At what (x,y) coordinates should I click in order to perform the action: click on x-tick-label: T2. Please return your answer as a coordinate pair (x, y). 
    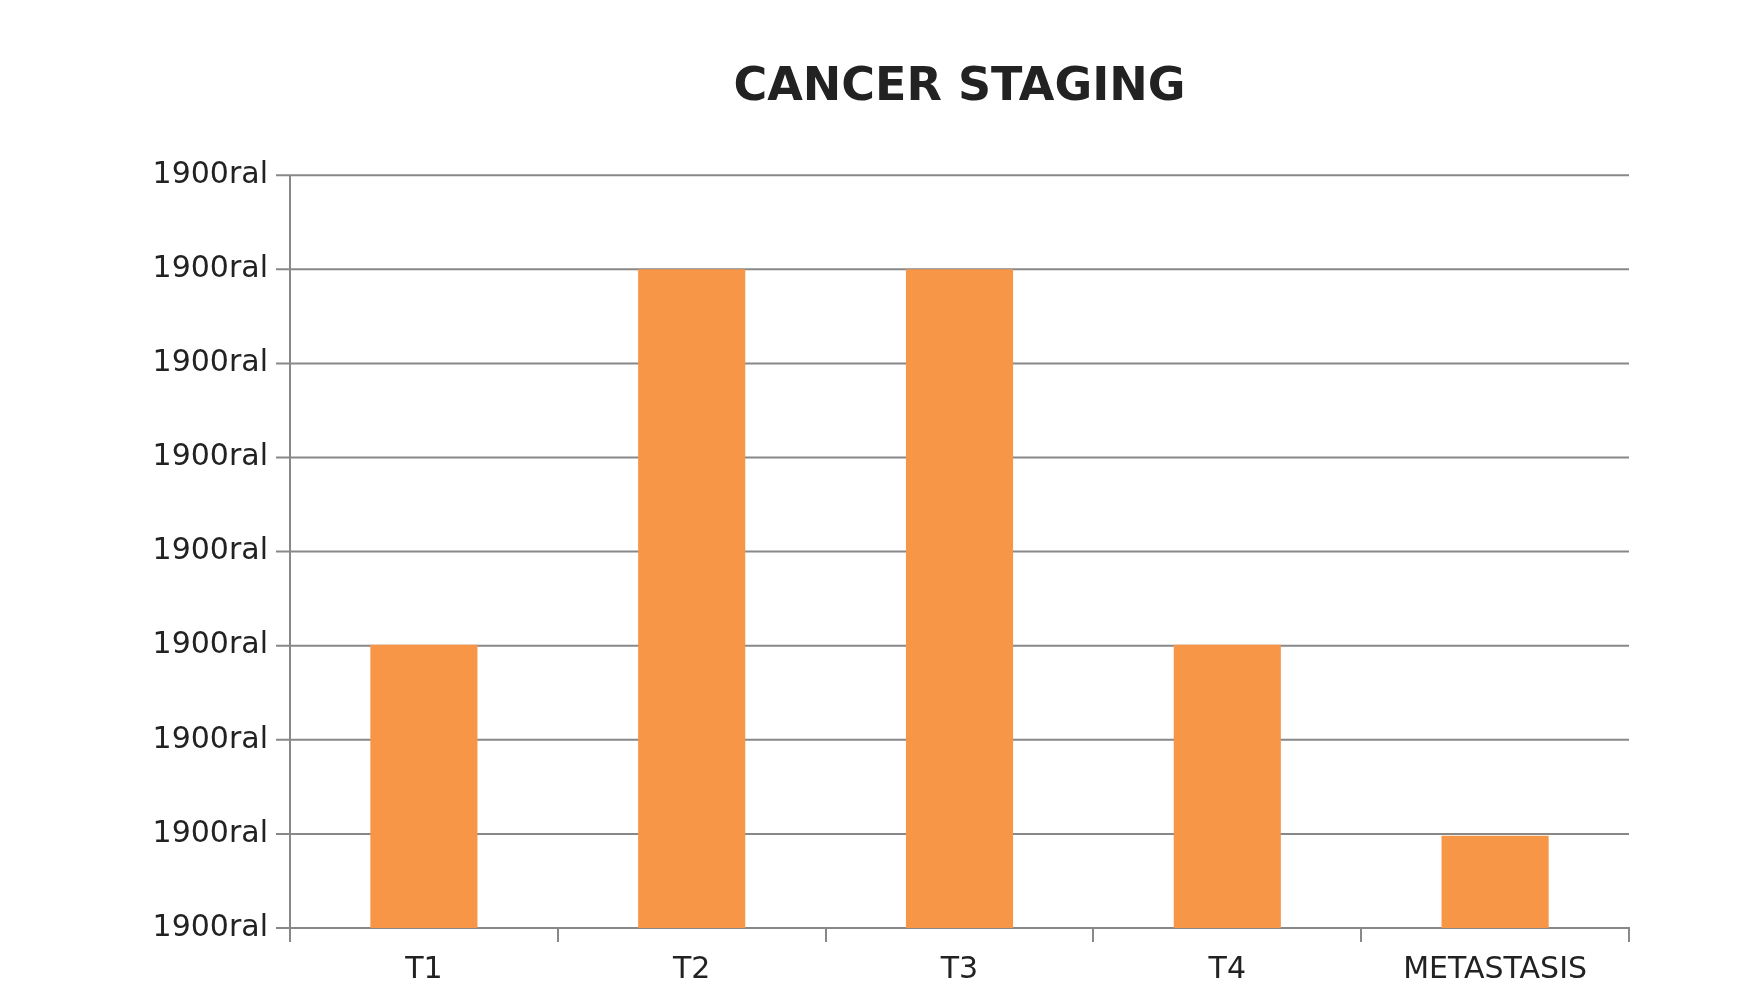
    Looking at the image, I should click on (691, 967).